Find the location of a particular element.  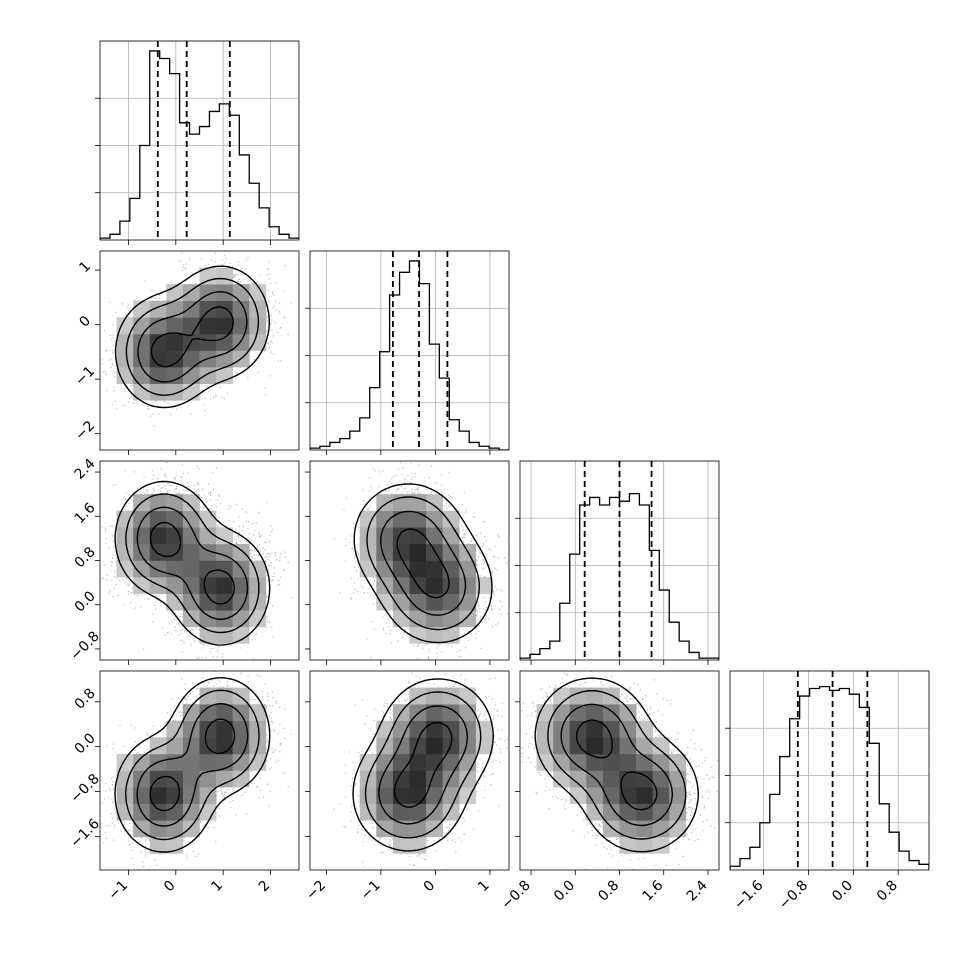

panel-1-0: −2−101 is located at coordinates (186, 352).